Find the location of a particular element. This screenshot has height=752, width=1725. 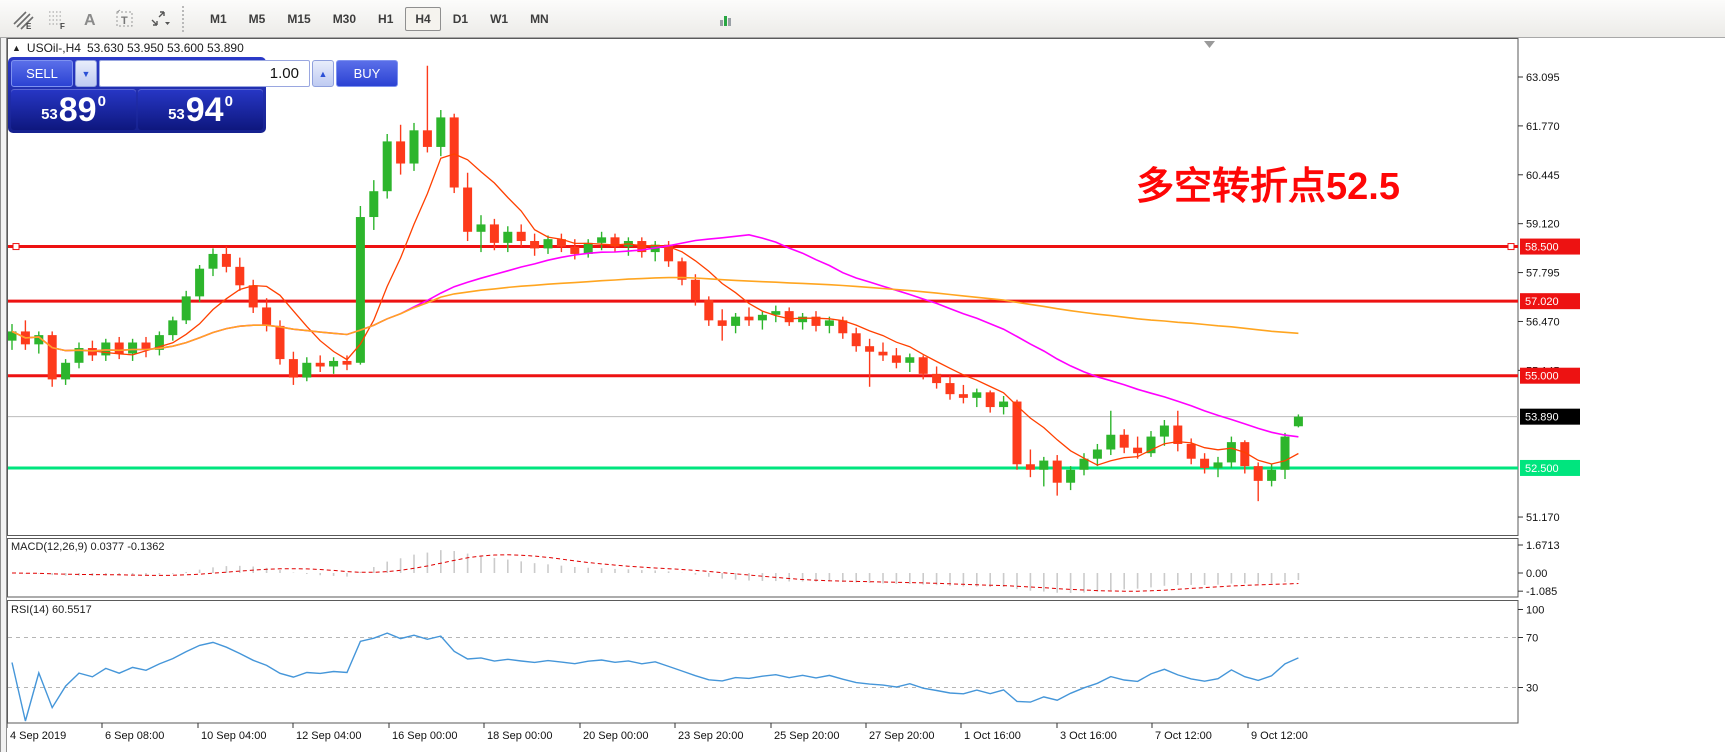

rsi-axis: 100 70 30 is located at coordinates (1531, 650).